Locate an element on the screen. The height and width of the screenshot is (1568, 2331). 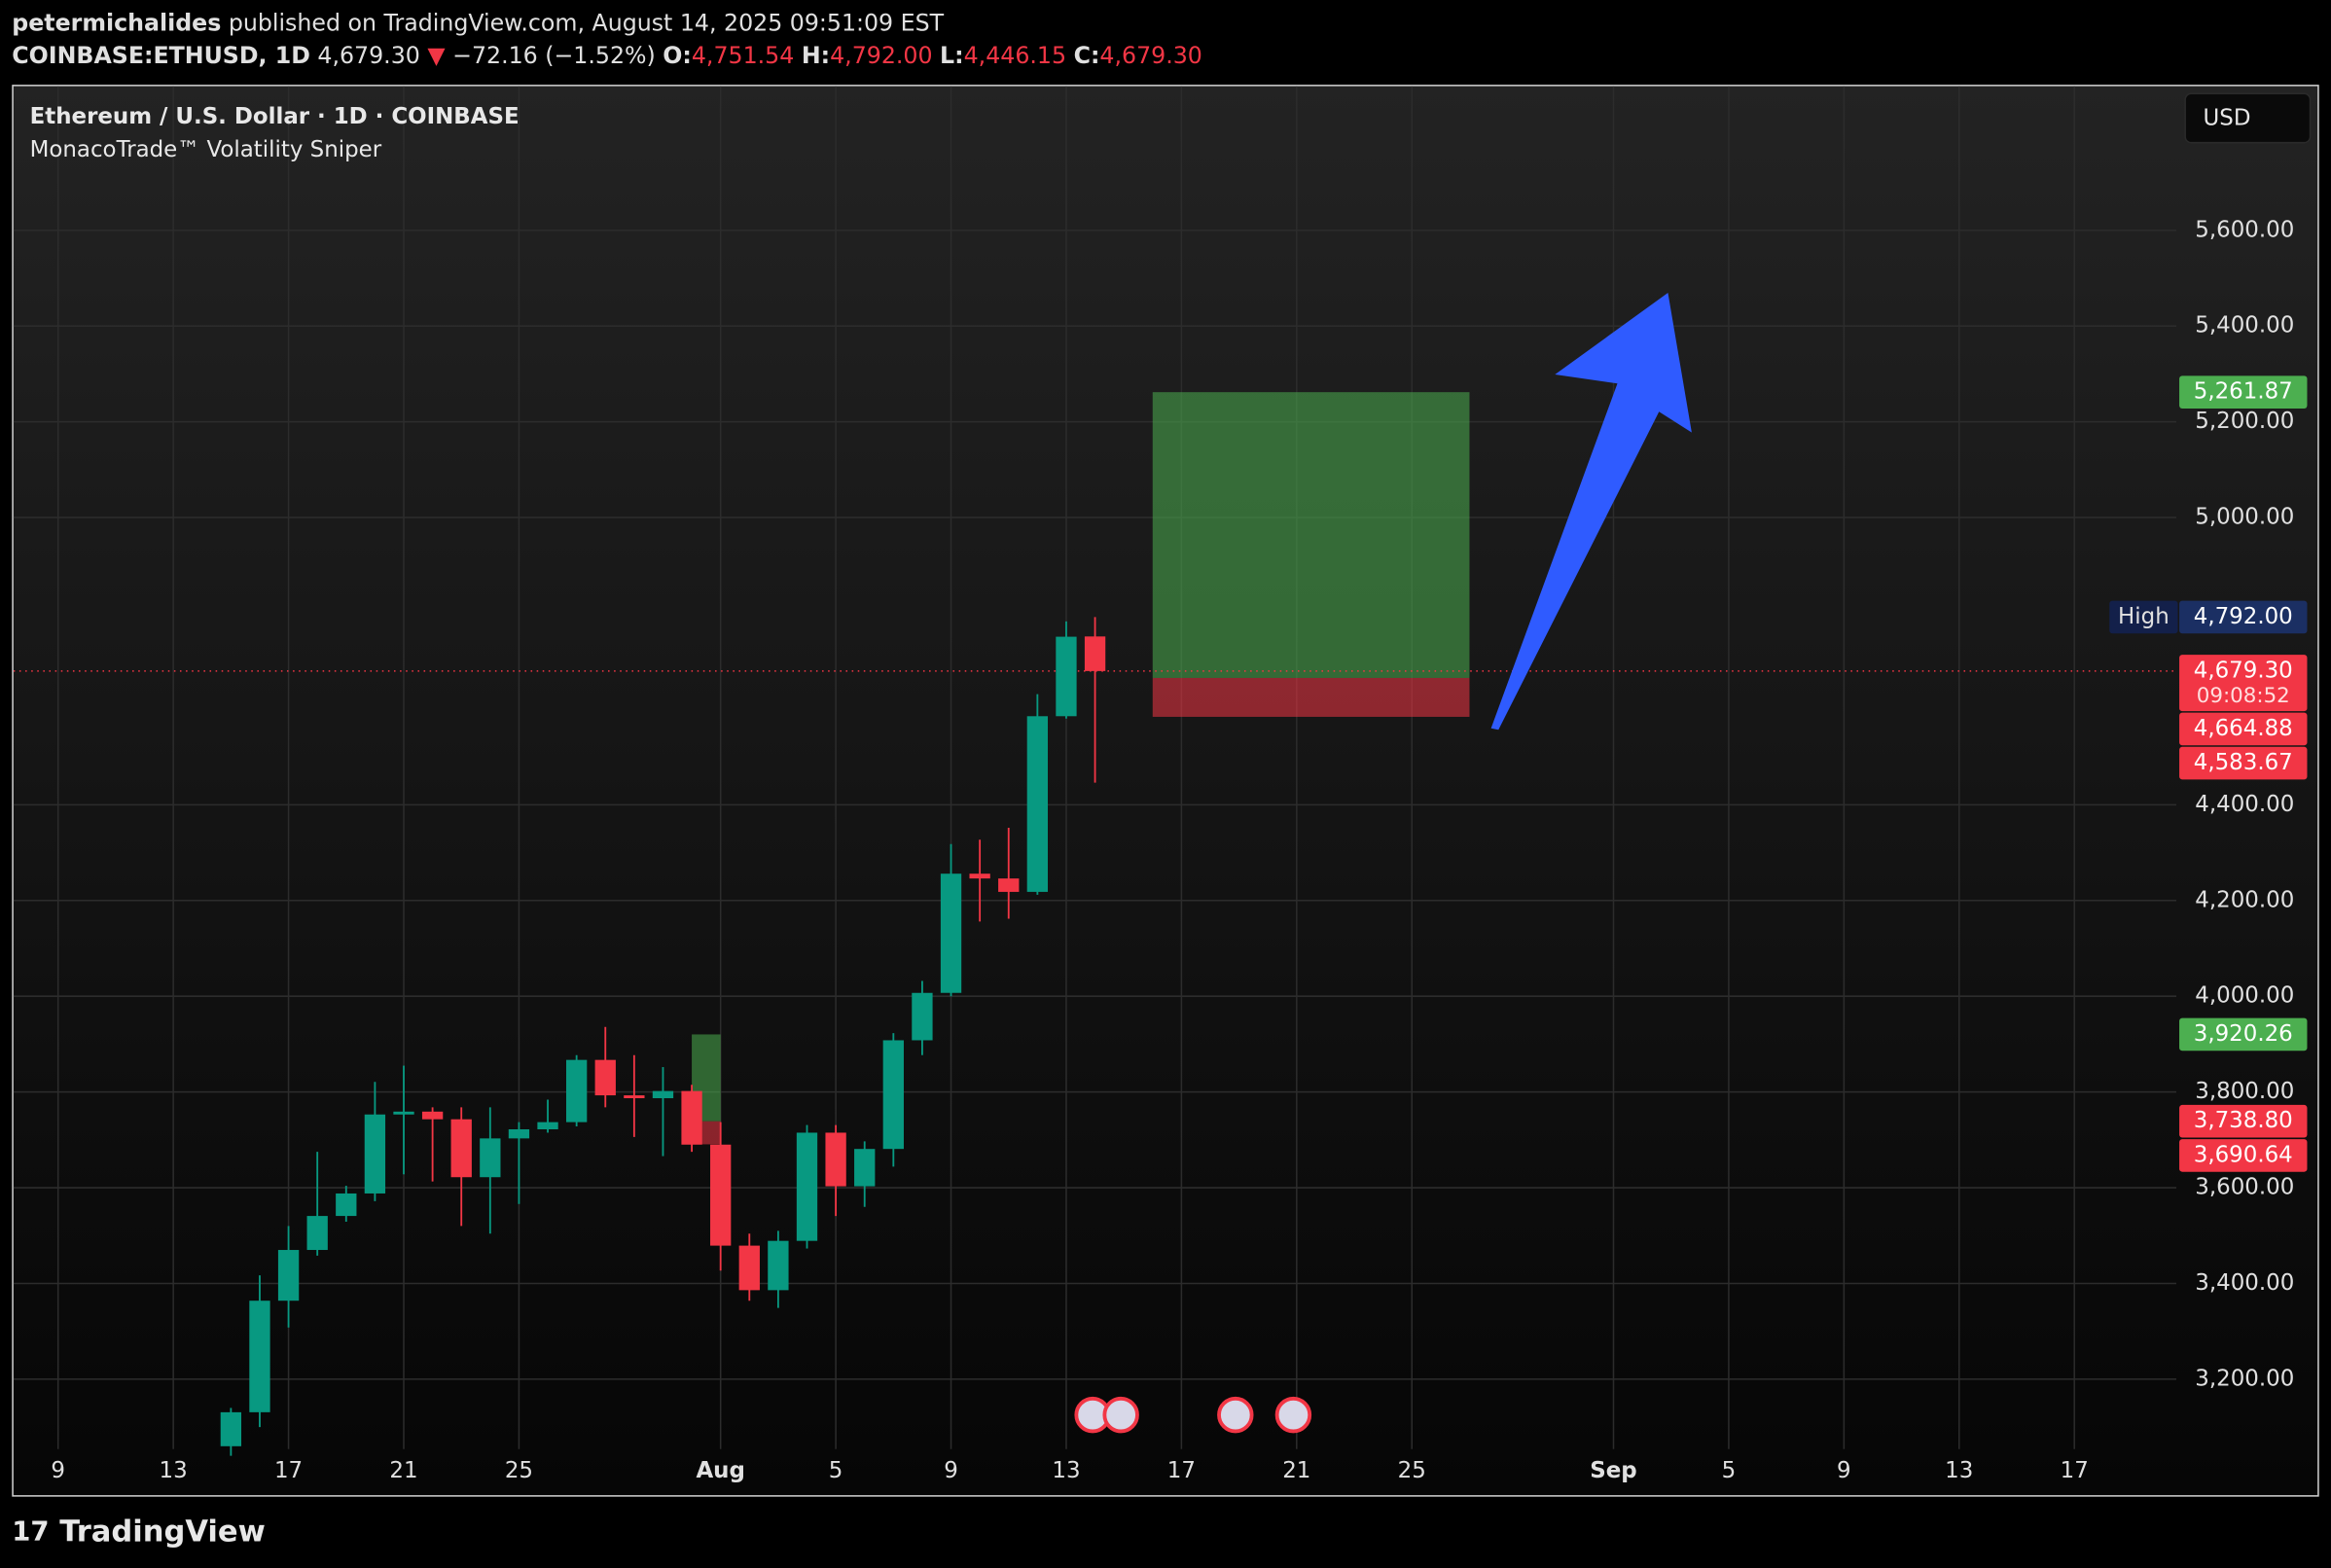
price-countdown: 09:08:52 is located at coordinates (2243, 696).